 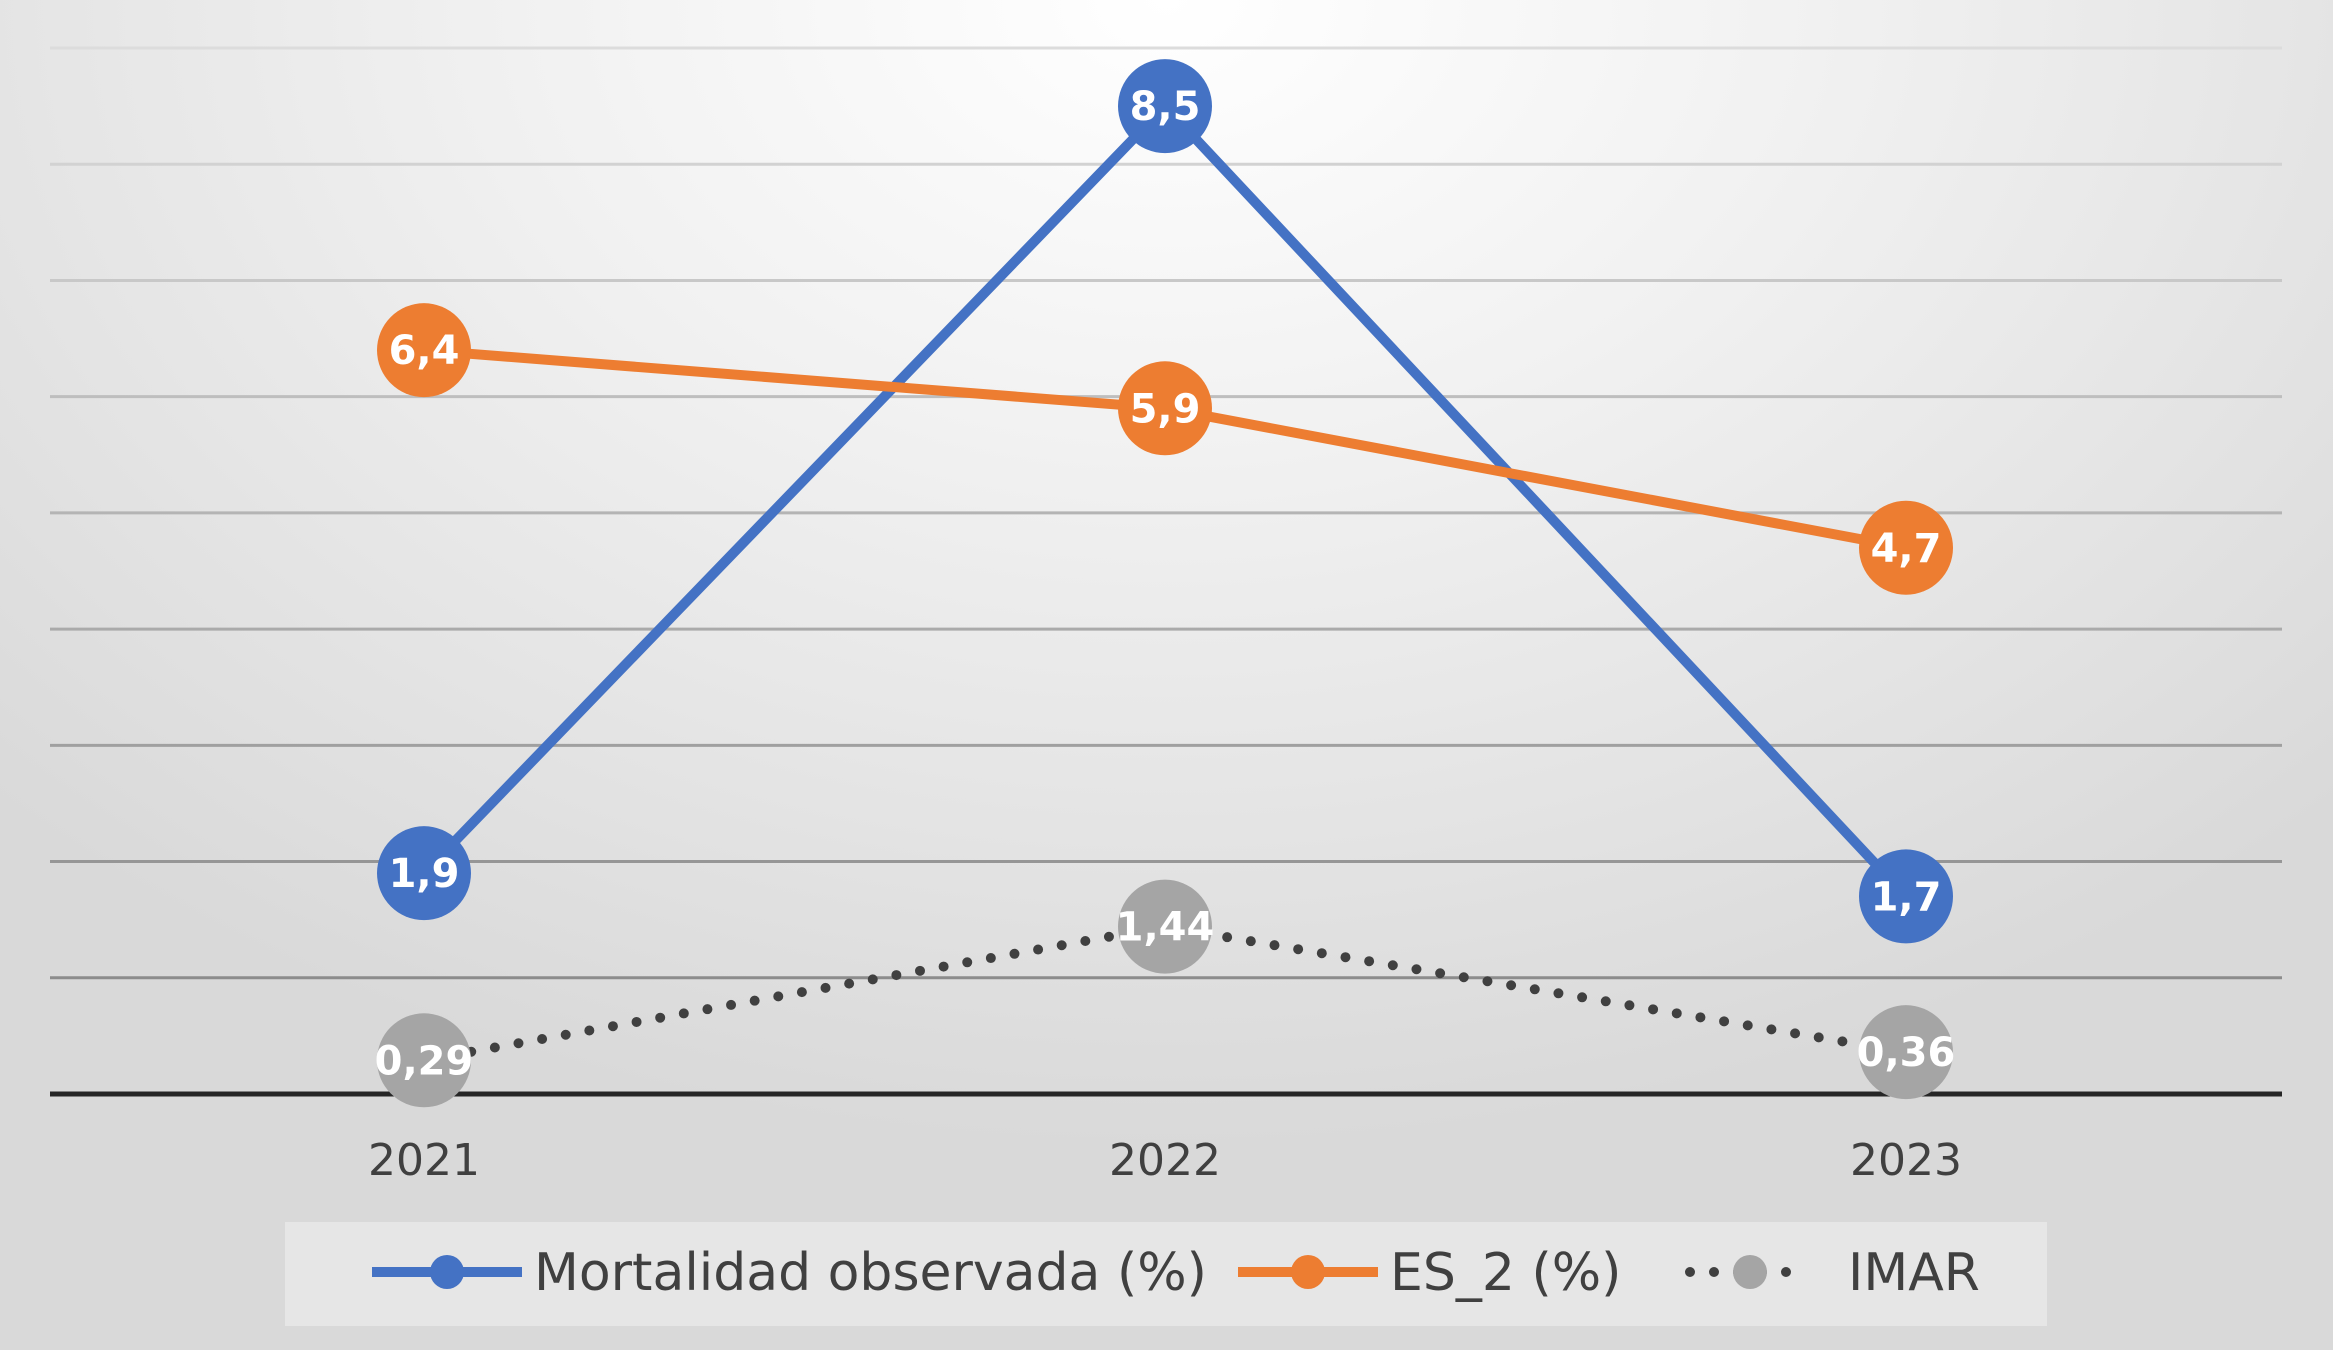 I want to click on data-label: 0,36, so click(x=1906, y=1053).